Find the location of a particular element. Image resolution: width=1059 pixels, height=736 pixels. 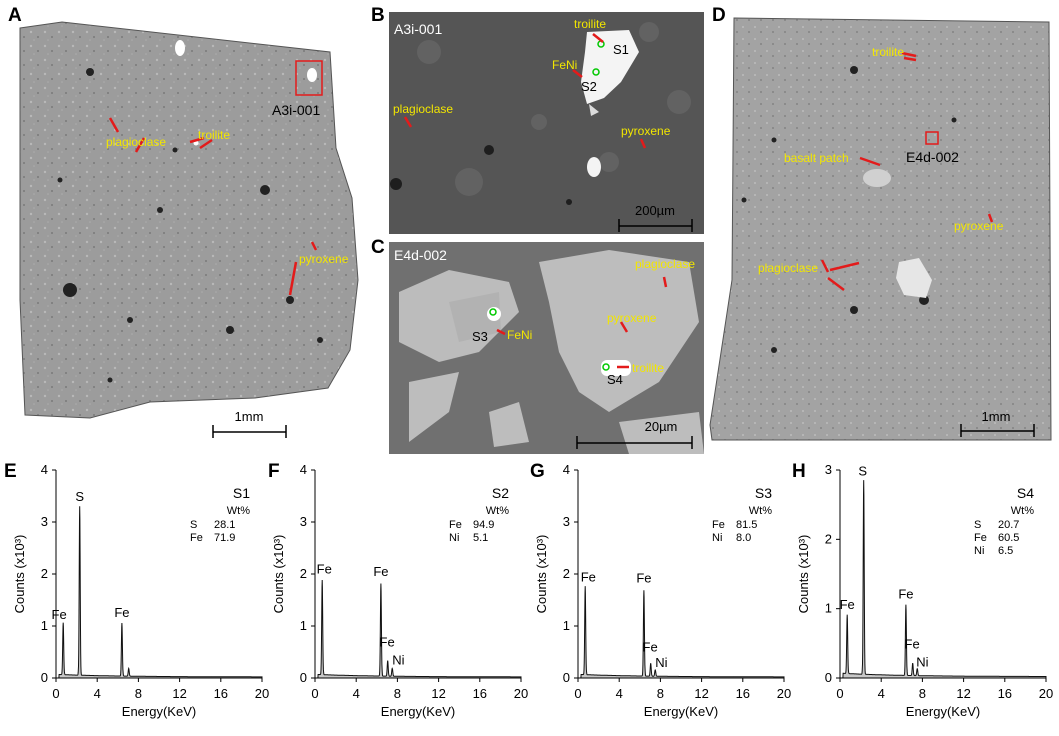

y-tick-label-f: 3 is located at coordinates (303, 521).